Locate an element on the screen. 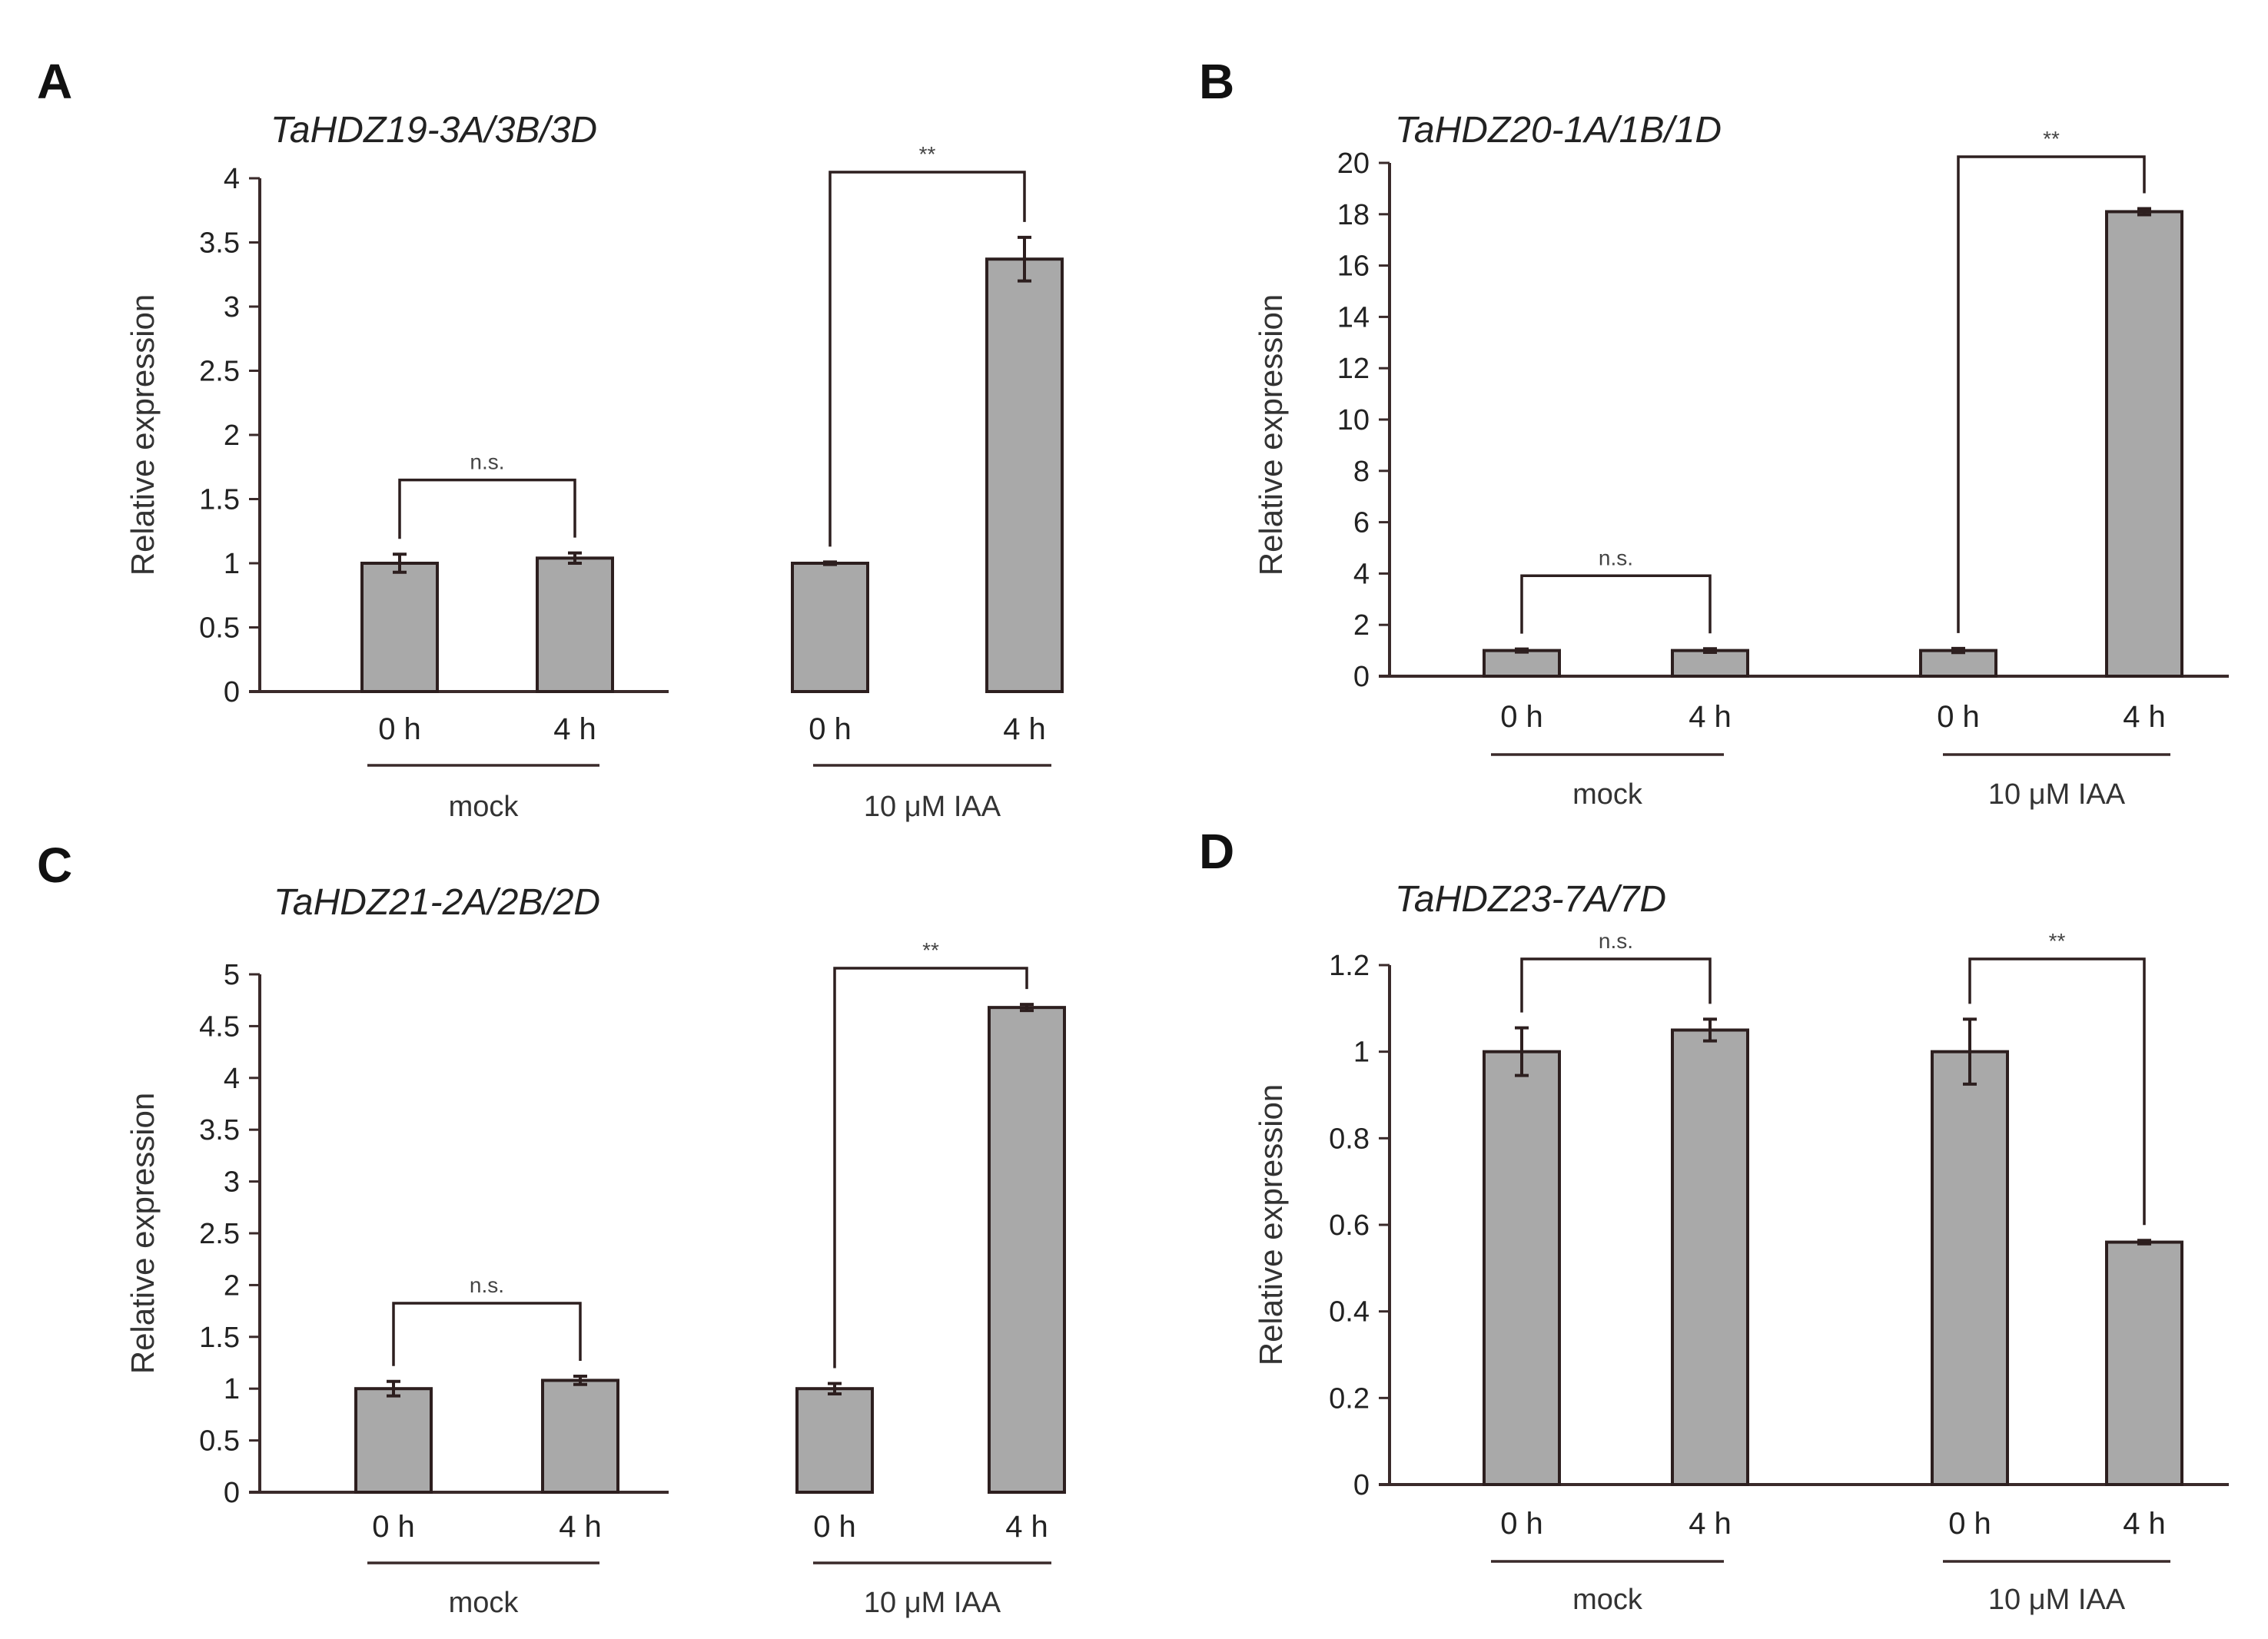  y-tick-label: 20 is located at coordinates (1353, 164).